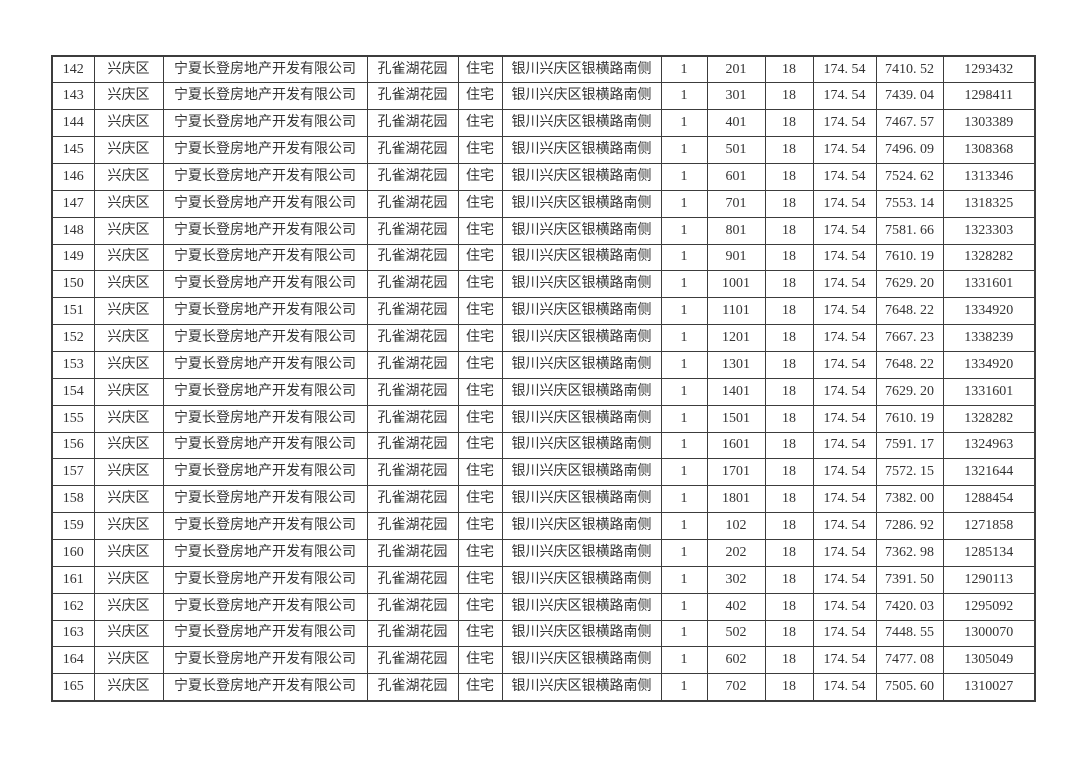  I want to click on cell-total-price: 1323303, so click(989, 230).